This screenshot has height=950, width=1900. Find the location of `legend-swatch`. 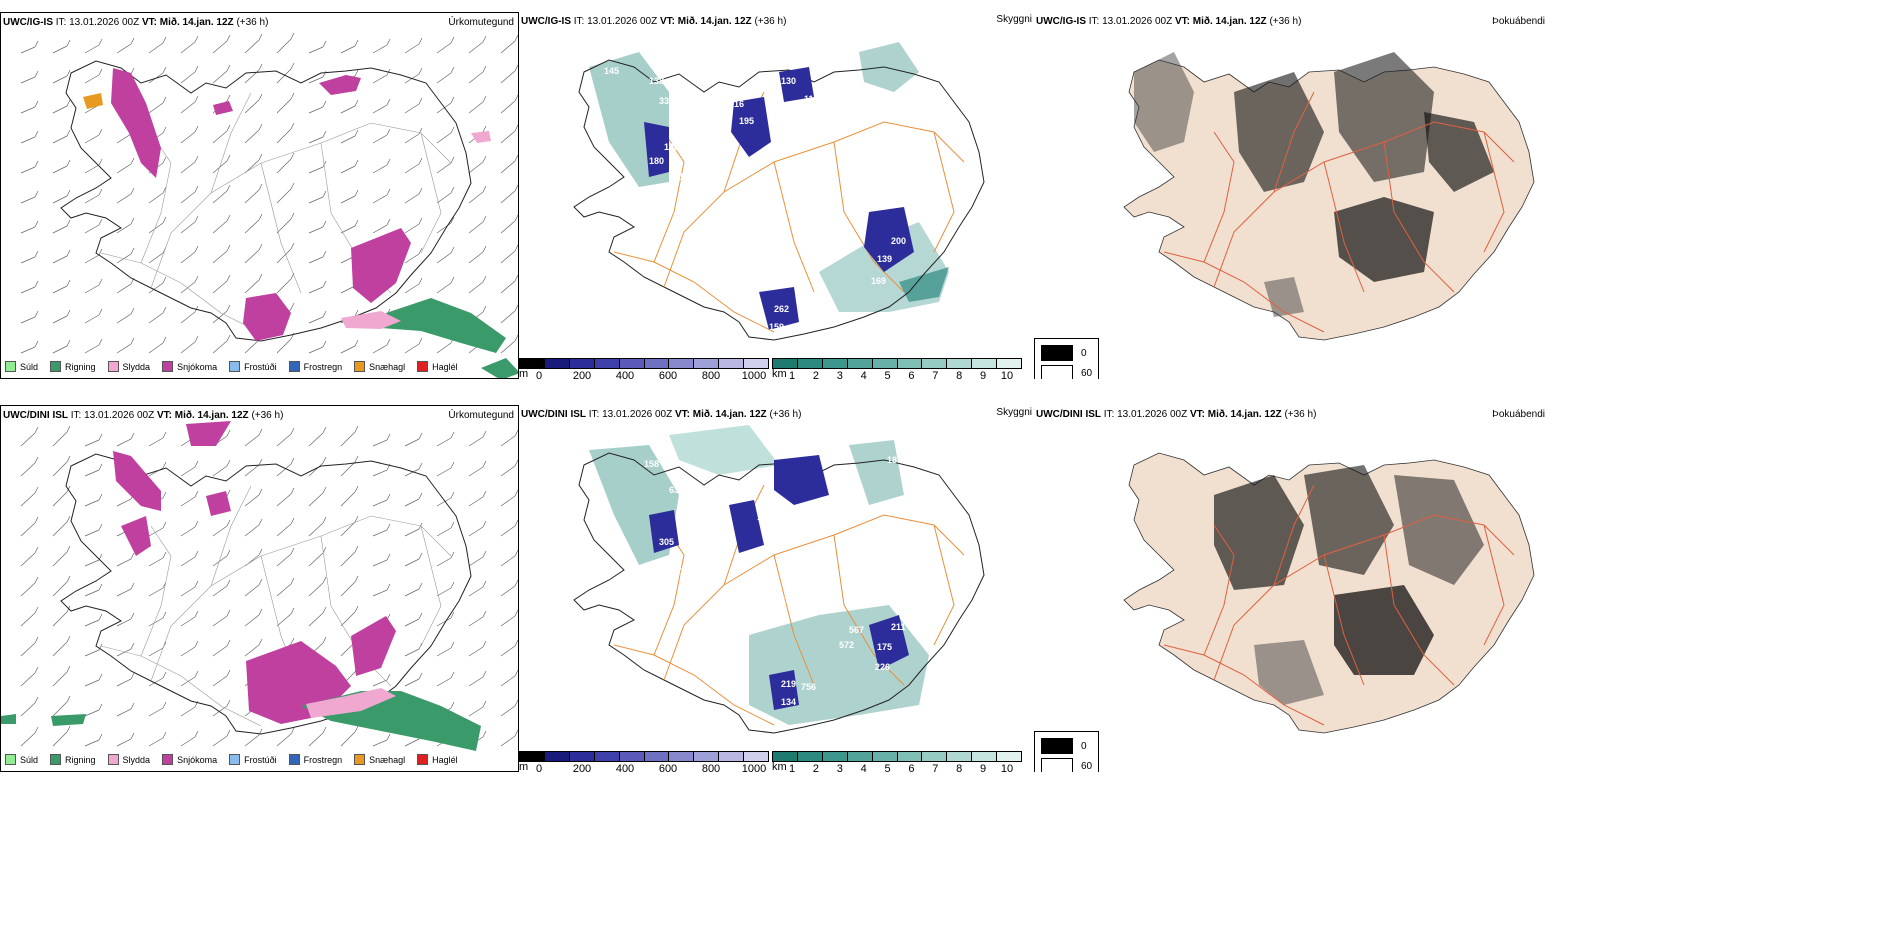

legend-swatch is located at coordinates (423, 366).